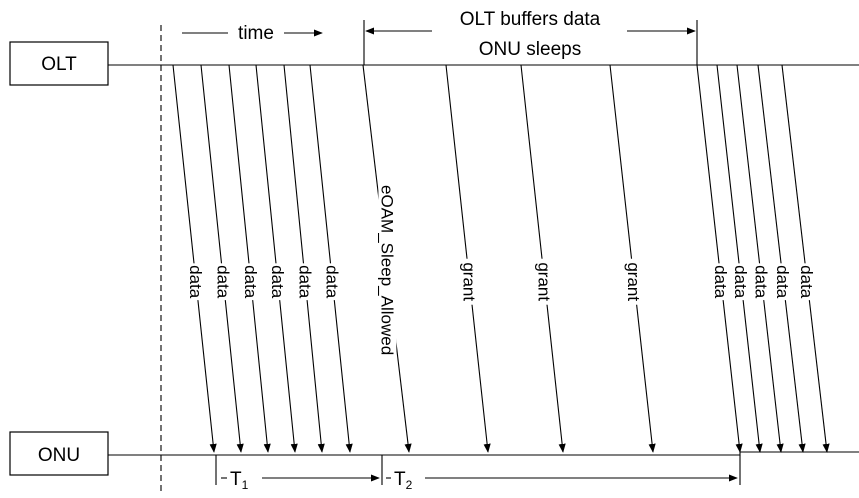 The height and width of the screenshot is (498, 859). I want to click on message-label-grant-2: grant, so click(544, 281).